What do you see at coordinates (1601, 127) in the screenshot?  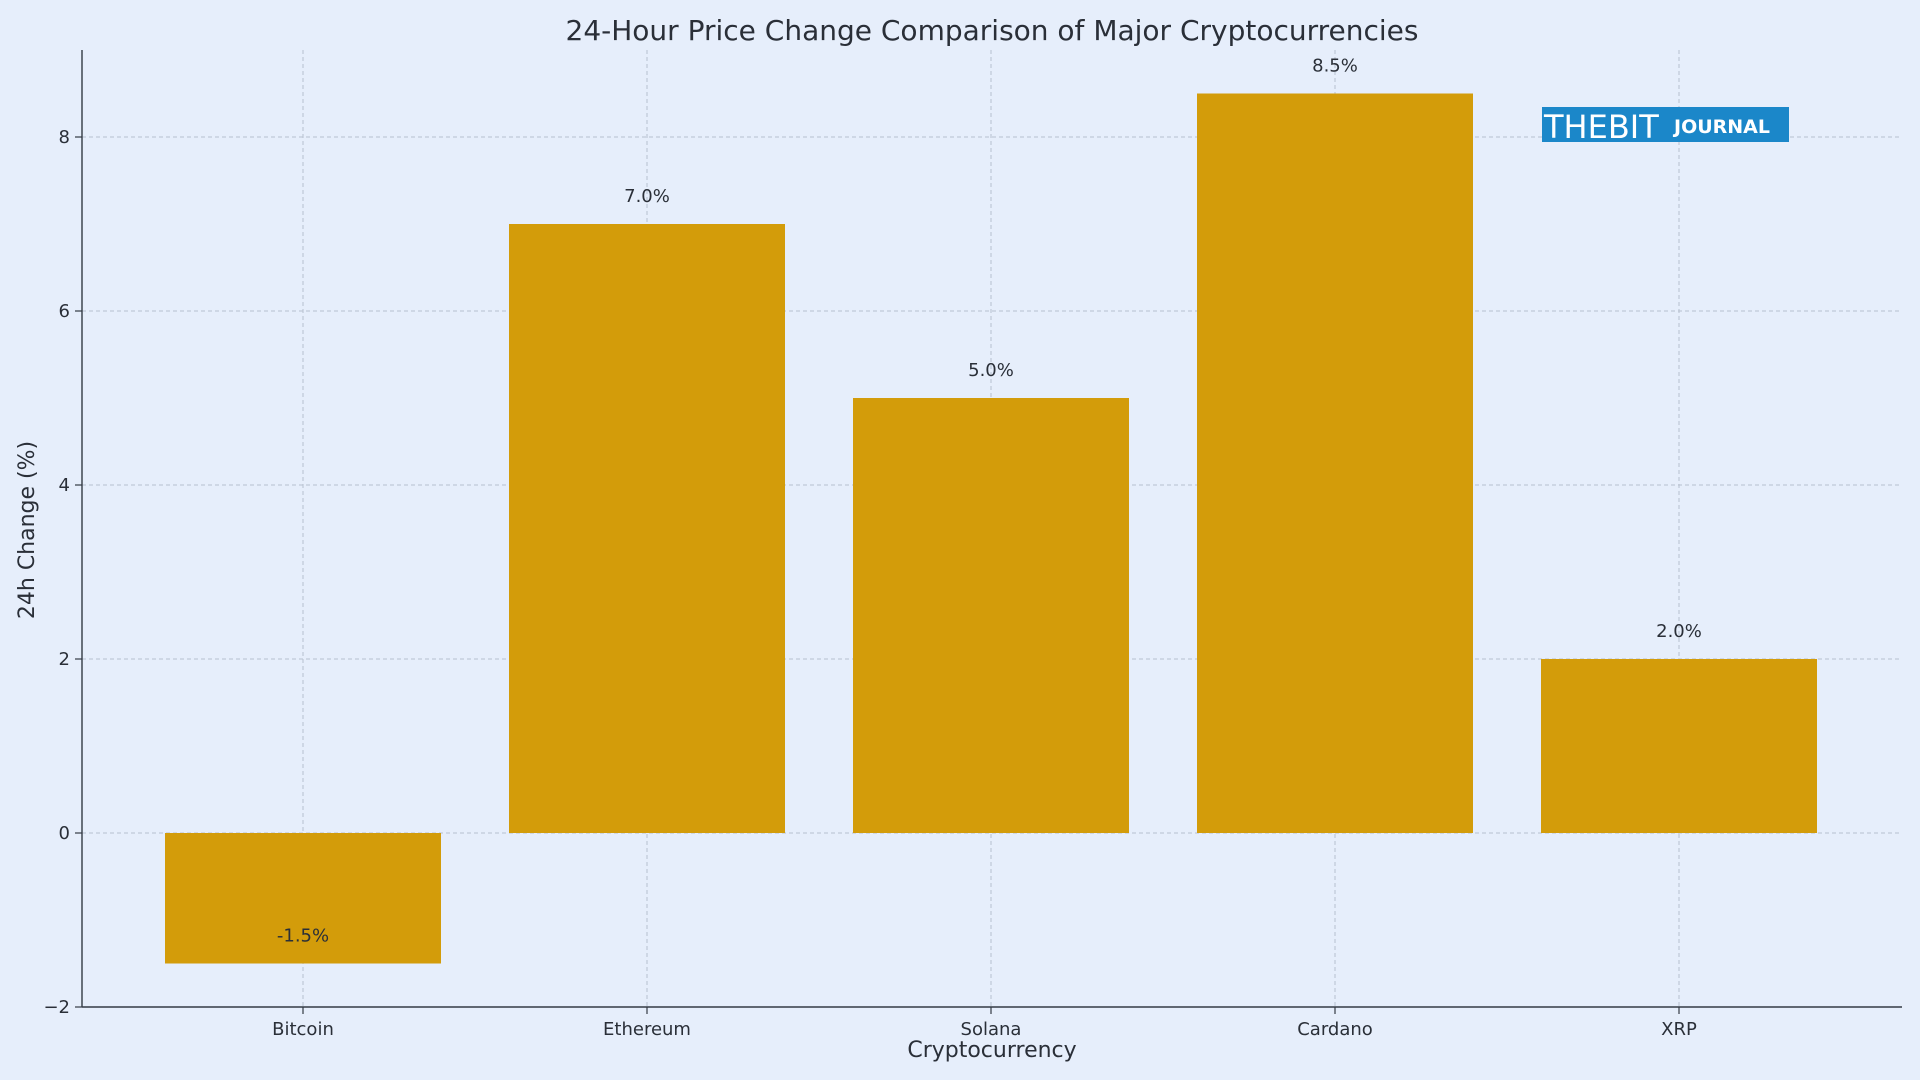 I see `watermark-brand: THEBIT` at bounding box center [1601, 127].